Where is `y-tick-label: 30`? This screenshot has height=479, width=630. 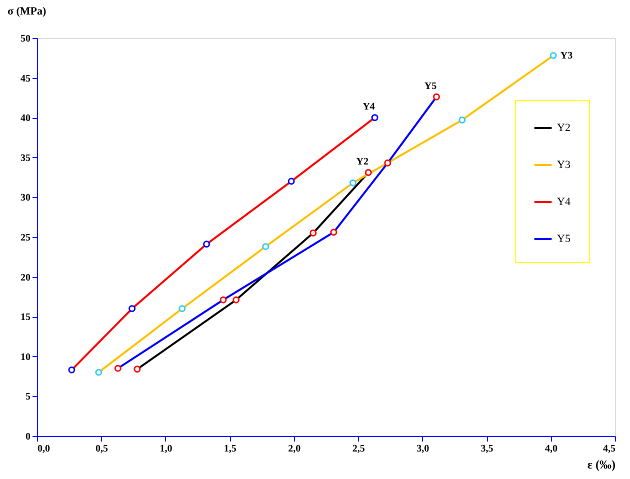 y-tick-label: 30 is located at coordinates (25, 198).